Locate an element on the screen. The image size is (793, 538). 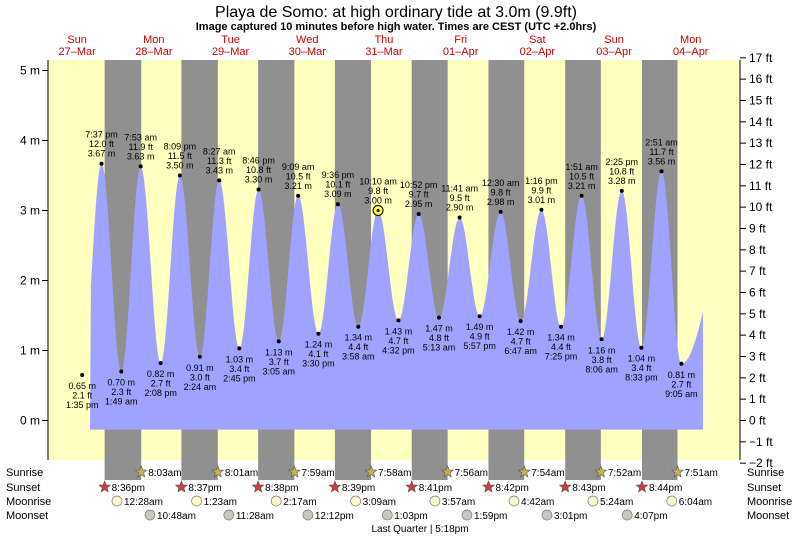
right-tick-label: 9 ft is located at coordinates (757, 228).